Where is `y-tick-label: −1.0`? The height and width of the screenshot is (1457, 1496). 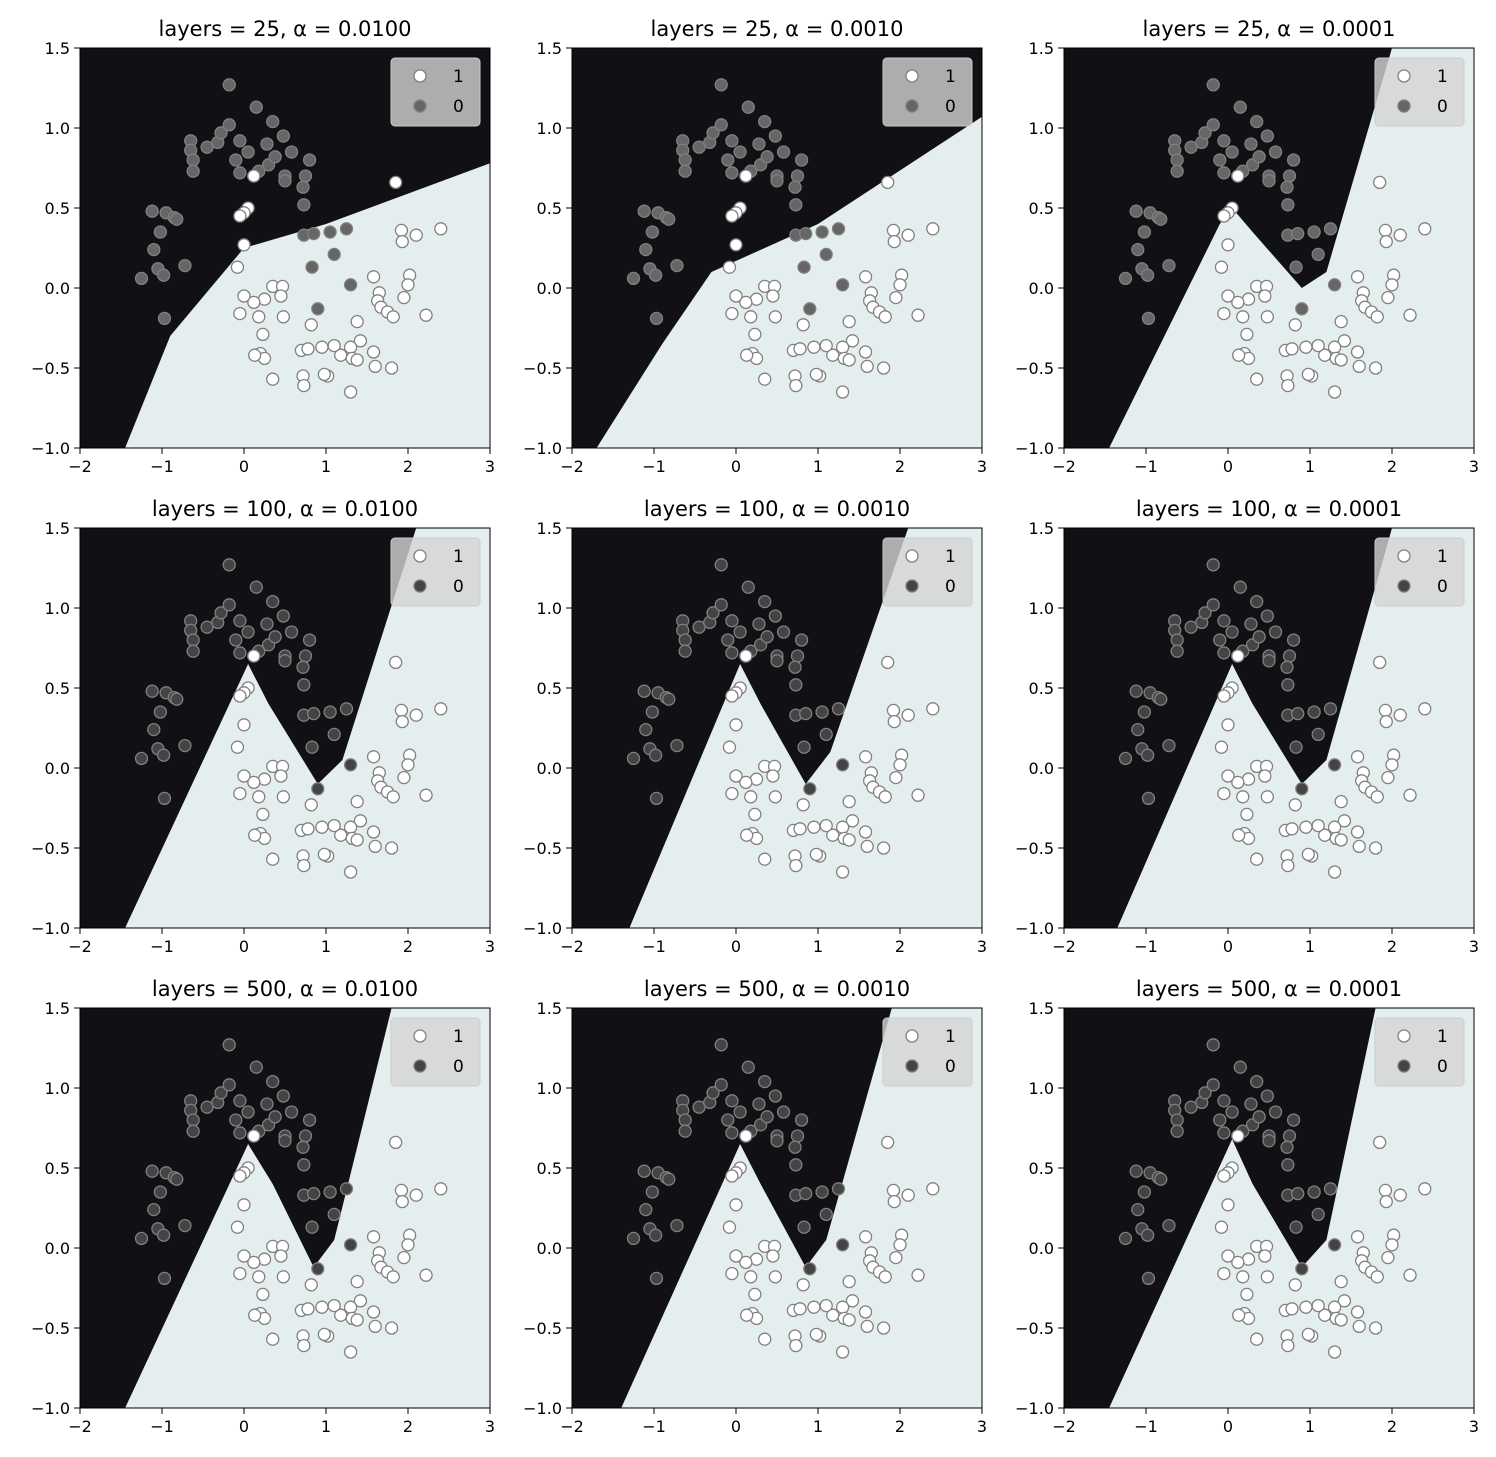
y-tick-label: −1.0 is located at coordinates (50, 1408).